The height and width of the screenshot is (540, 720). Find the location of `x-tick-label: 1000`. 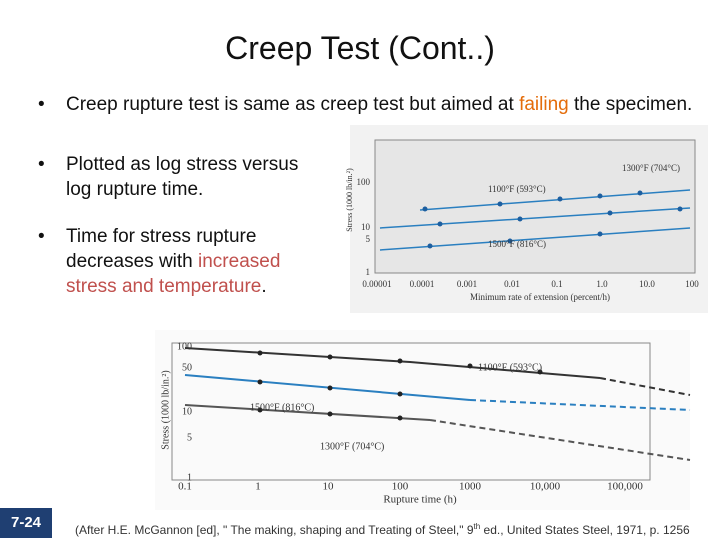

x-tick-label: 1000 is located at coordinates (470, 487).